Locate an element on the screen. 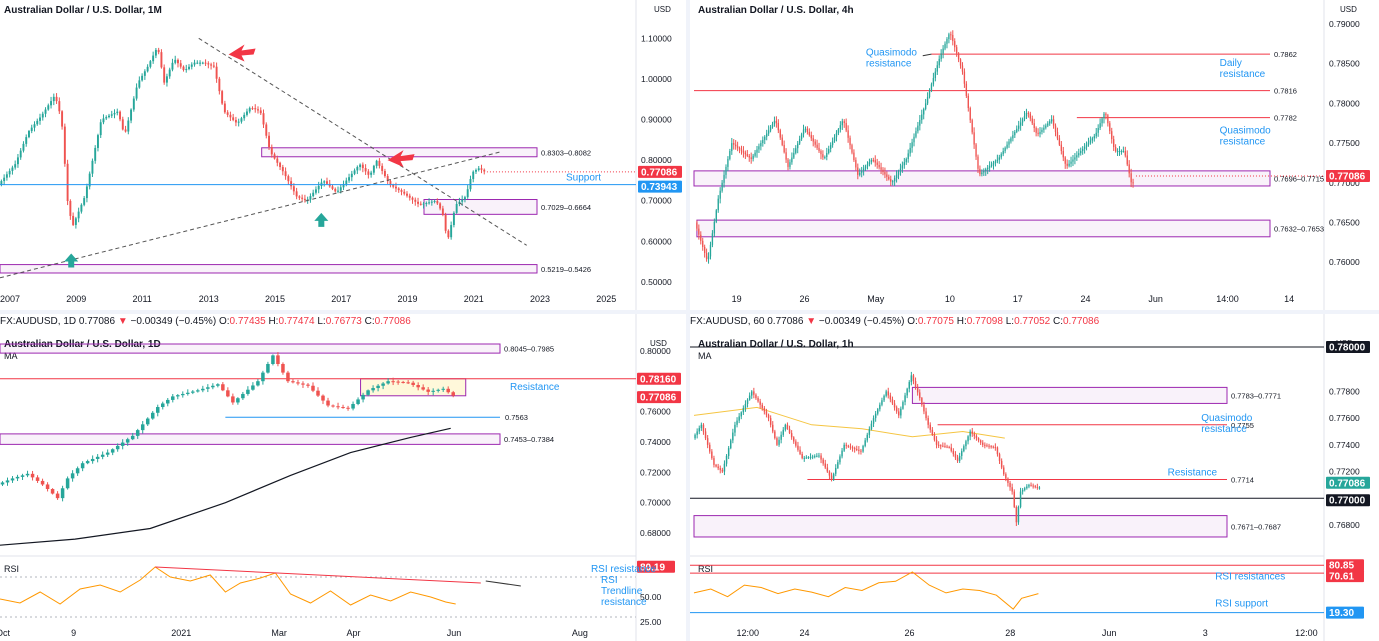 The image size is (1379, 641). panel-divider-horizontal is located at coordinates (689, 312).